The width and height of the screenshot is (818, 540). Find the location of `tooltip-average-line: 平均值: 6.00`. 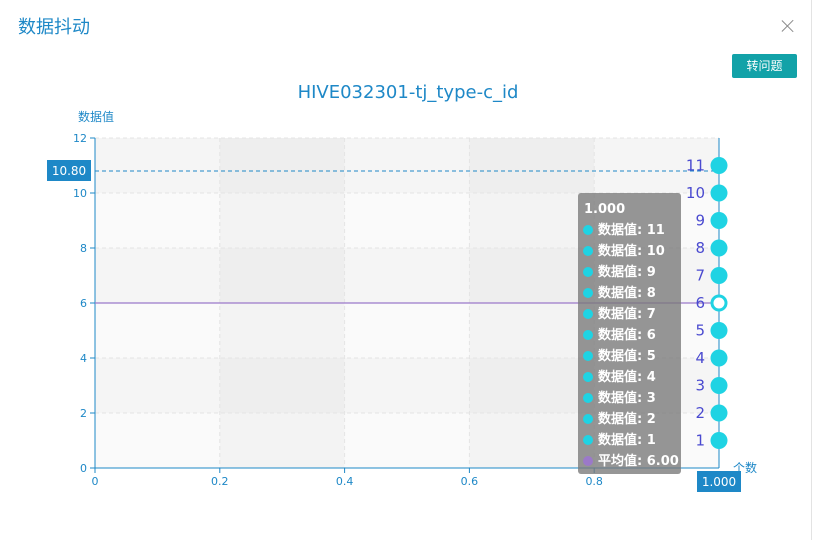

tooltip-average-line: 平均值: 6.00 is located at coordinates (638, 461).